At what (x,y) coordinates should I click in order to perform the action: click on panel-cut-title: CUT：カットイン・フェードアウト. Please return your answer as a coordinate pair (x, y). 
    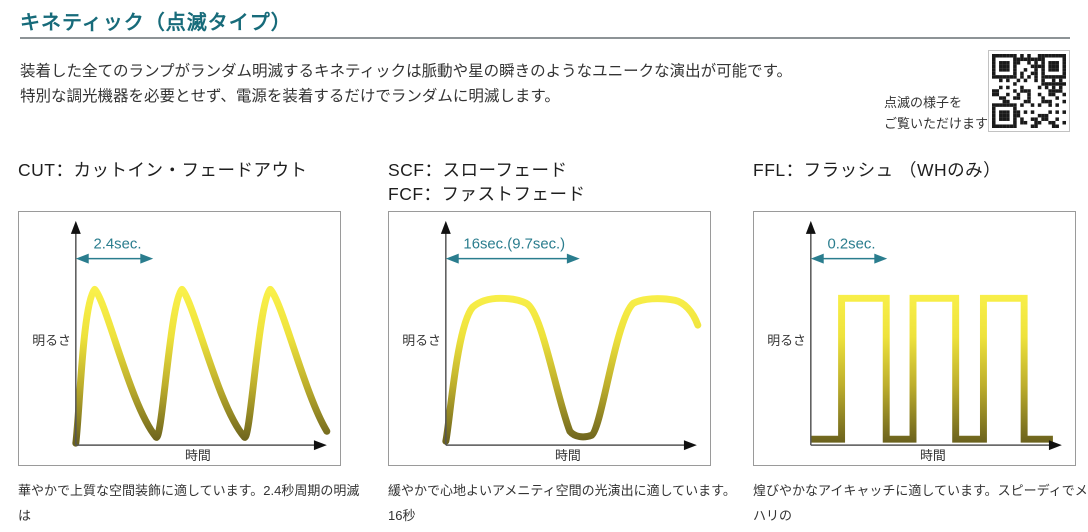
    Looking at the image, I should click on (179, 170).